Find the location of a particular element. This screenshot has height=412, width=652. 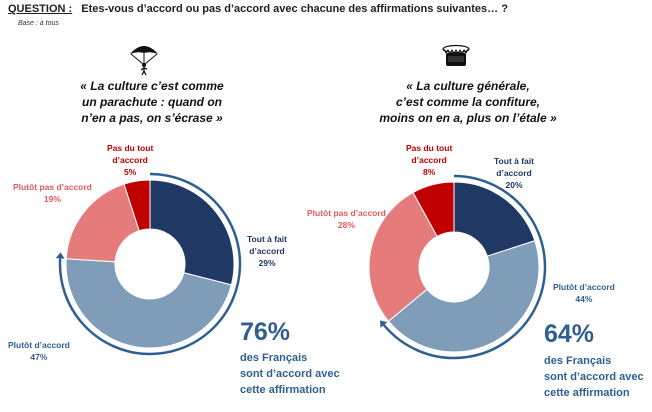

chart-2-label-plutot: Plutôt d’accord 44% is located at coordinates (584, 293).